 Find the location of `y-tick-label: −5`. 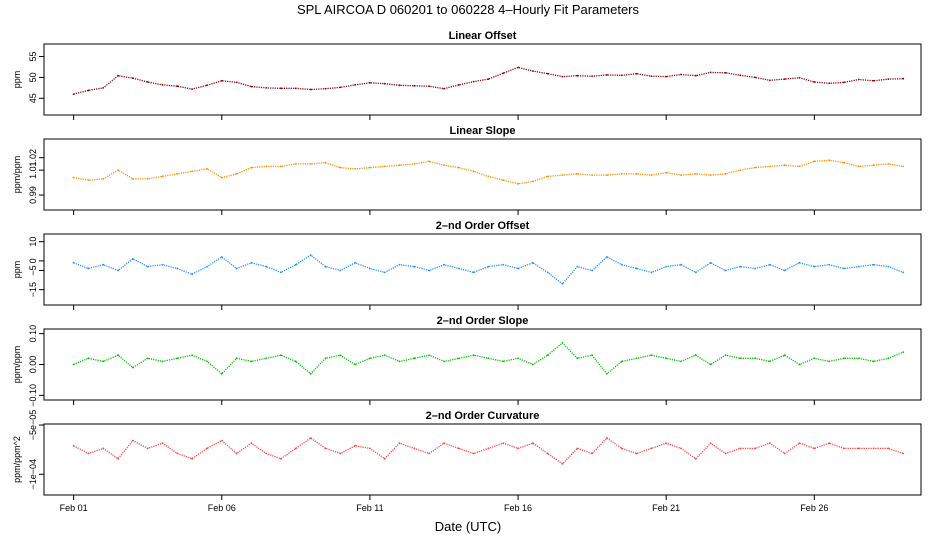

y-tick-label: −5 is located at coordinates (33, 270).